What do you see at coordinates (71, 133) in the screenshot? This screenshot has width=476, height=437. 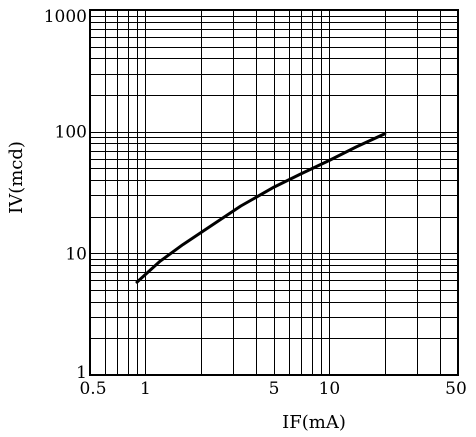 I see `y-tick-label: 100` at bounding box center [71, 133].